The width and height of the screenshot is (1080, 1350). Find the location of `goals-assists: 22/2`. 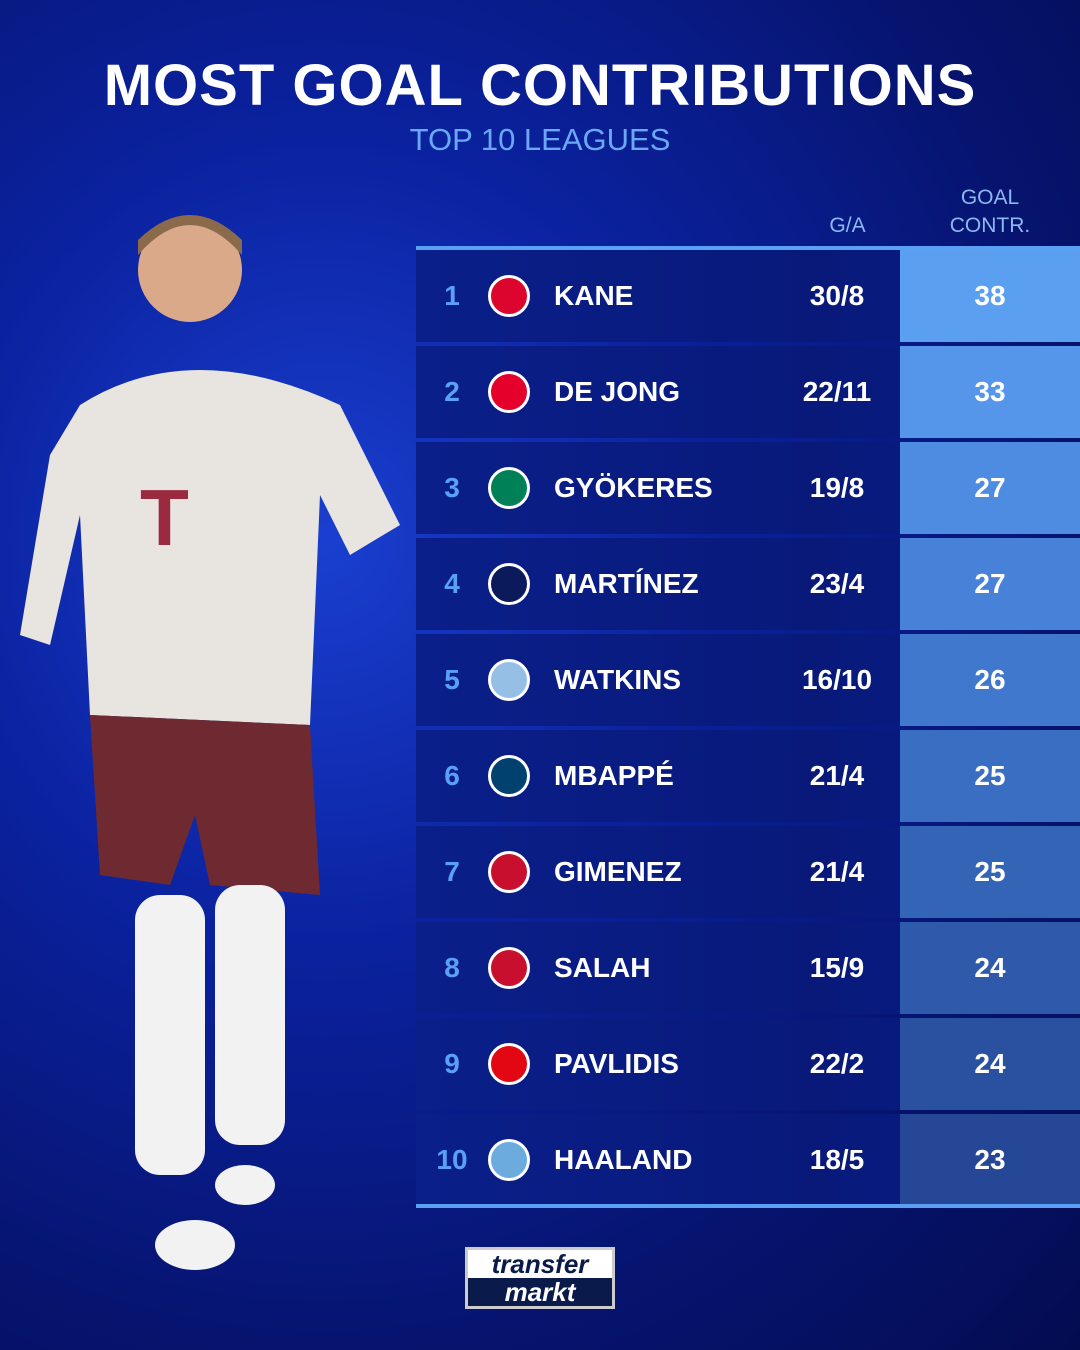

goals-assists: 22/2 is located at coordinates (837, 1063).